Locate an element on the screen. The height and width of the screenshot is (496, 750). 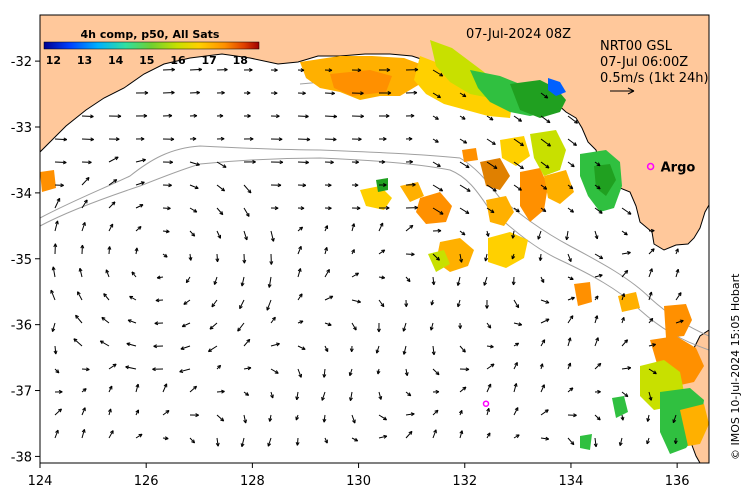
colorbar-tick-label: 16 is located at coordinates (178, 60).